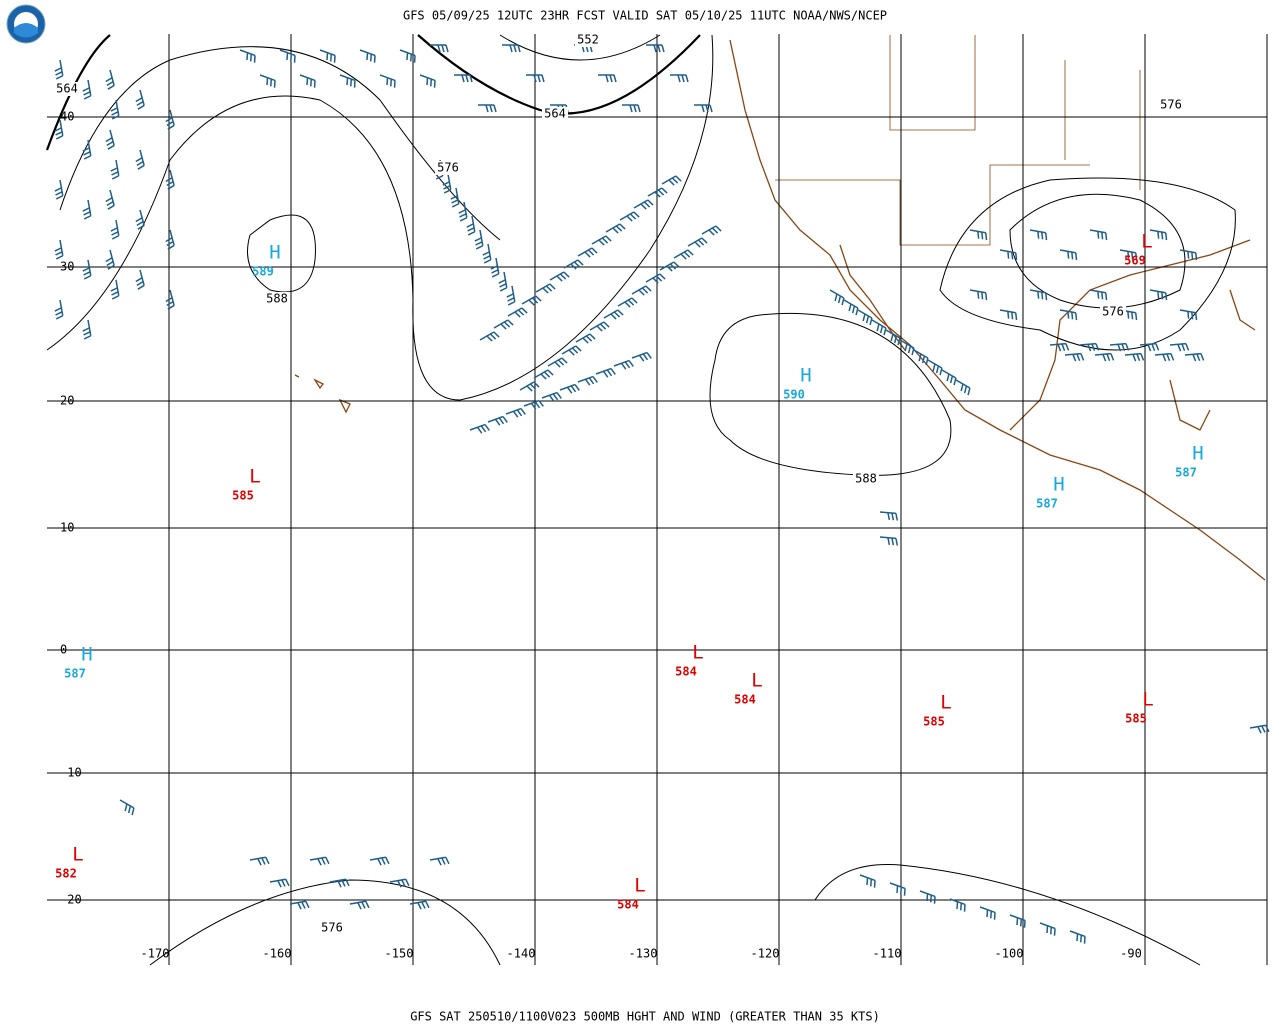 The image size is (1280, 1024). I want to click on latitude-label: 10, so click(67, 528).